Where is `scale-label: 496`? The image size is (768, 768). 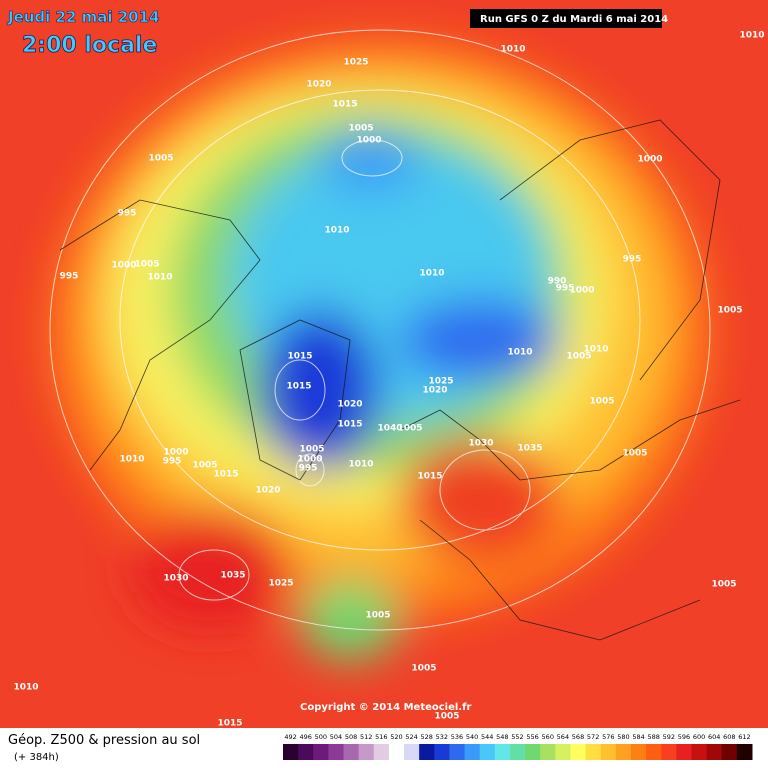 scale-label: 496 is located at coordinates (305, 737).